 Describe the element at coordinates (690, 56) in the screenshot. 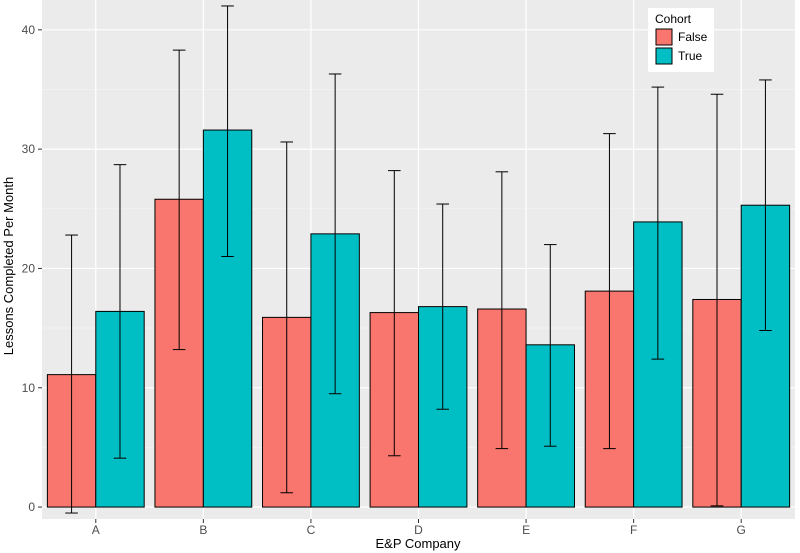

I see `legend-label-true: True` at that location.